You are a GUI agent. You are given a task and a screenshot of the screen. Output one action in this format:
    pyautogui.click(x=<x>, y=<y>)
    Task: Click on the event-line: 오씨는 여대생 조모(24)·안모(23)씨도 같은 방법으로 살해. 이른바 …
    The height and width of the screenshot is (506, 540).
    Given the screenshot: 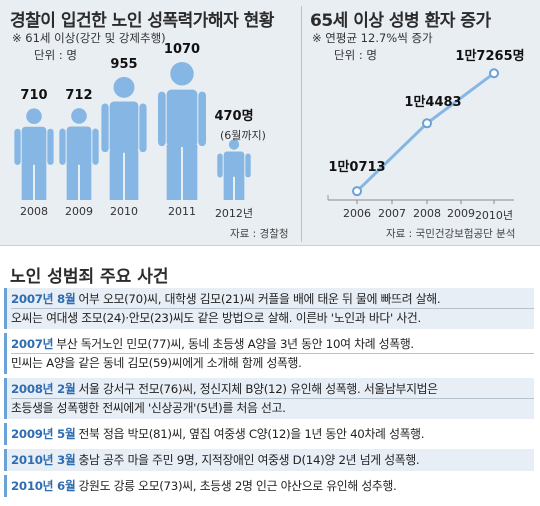 What is the action you would take?
    pyautogui.click(x=272, y=318)
    